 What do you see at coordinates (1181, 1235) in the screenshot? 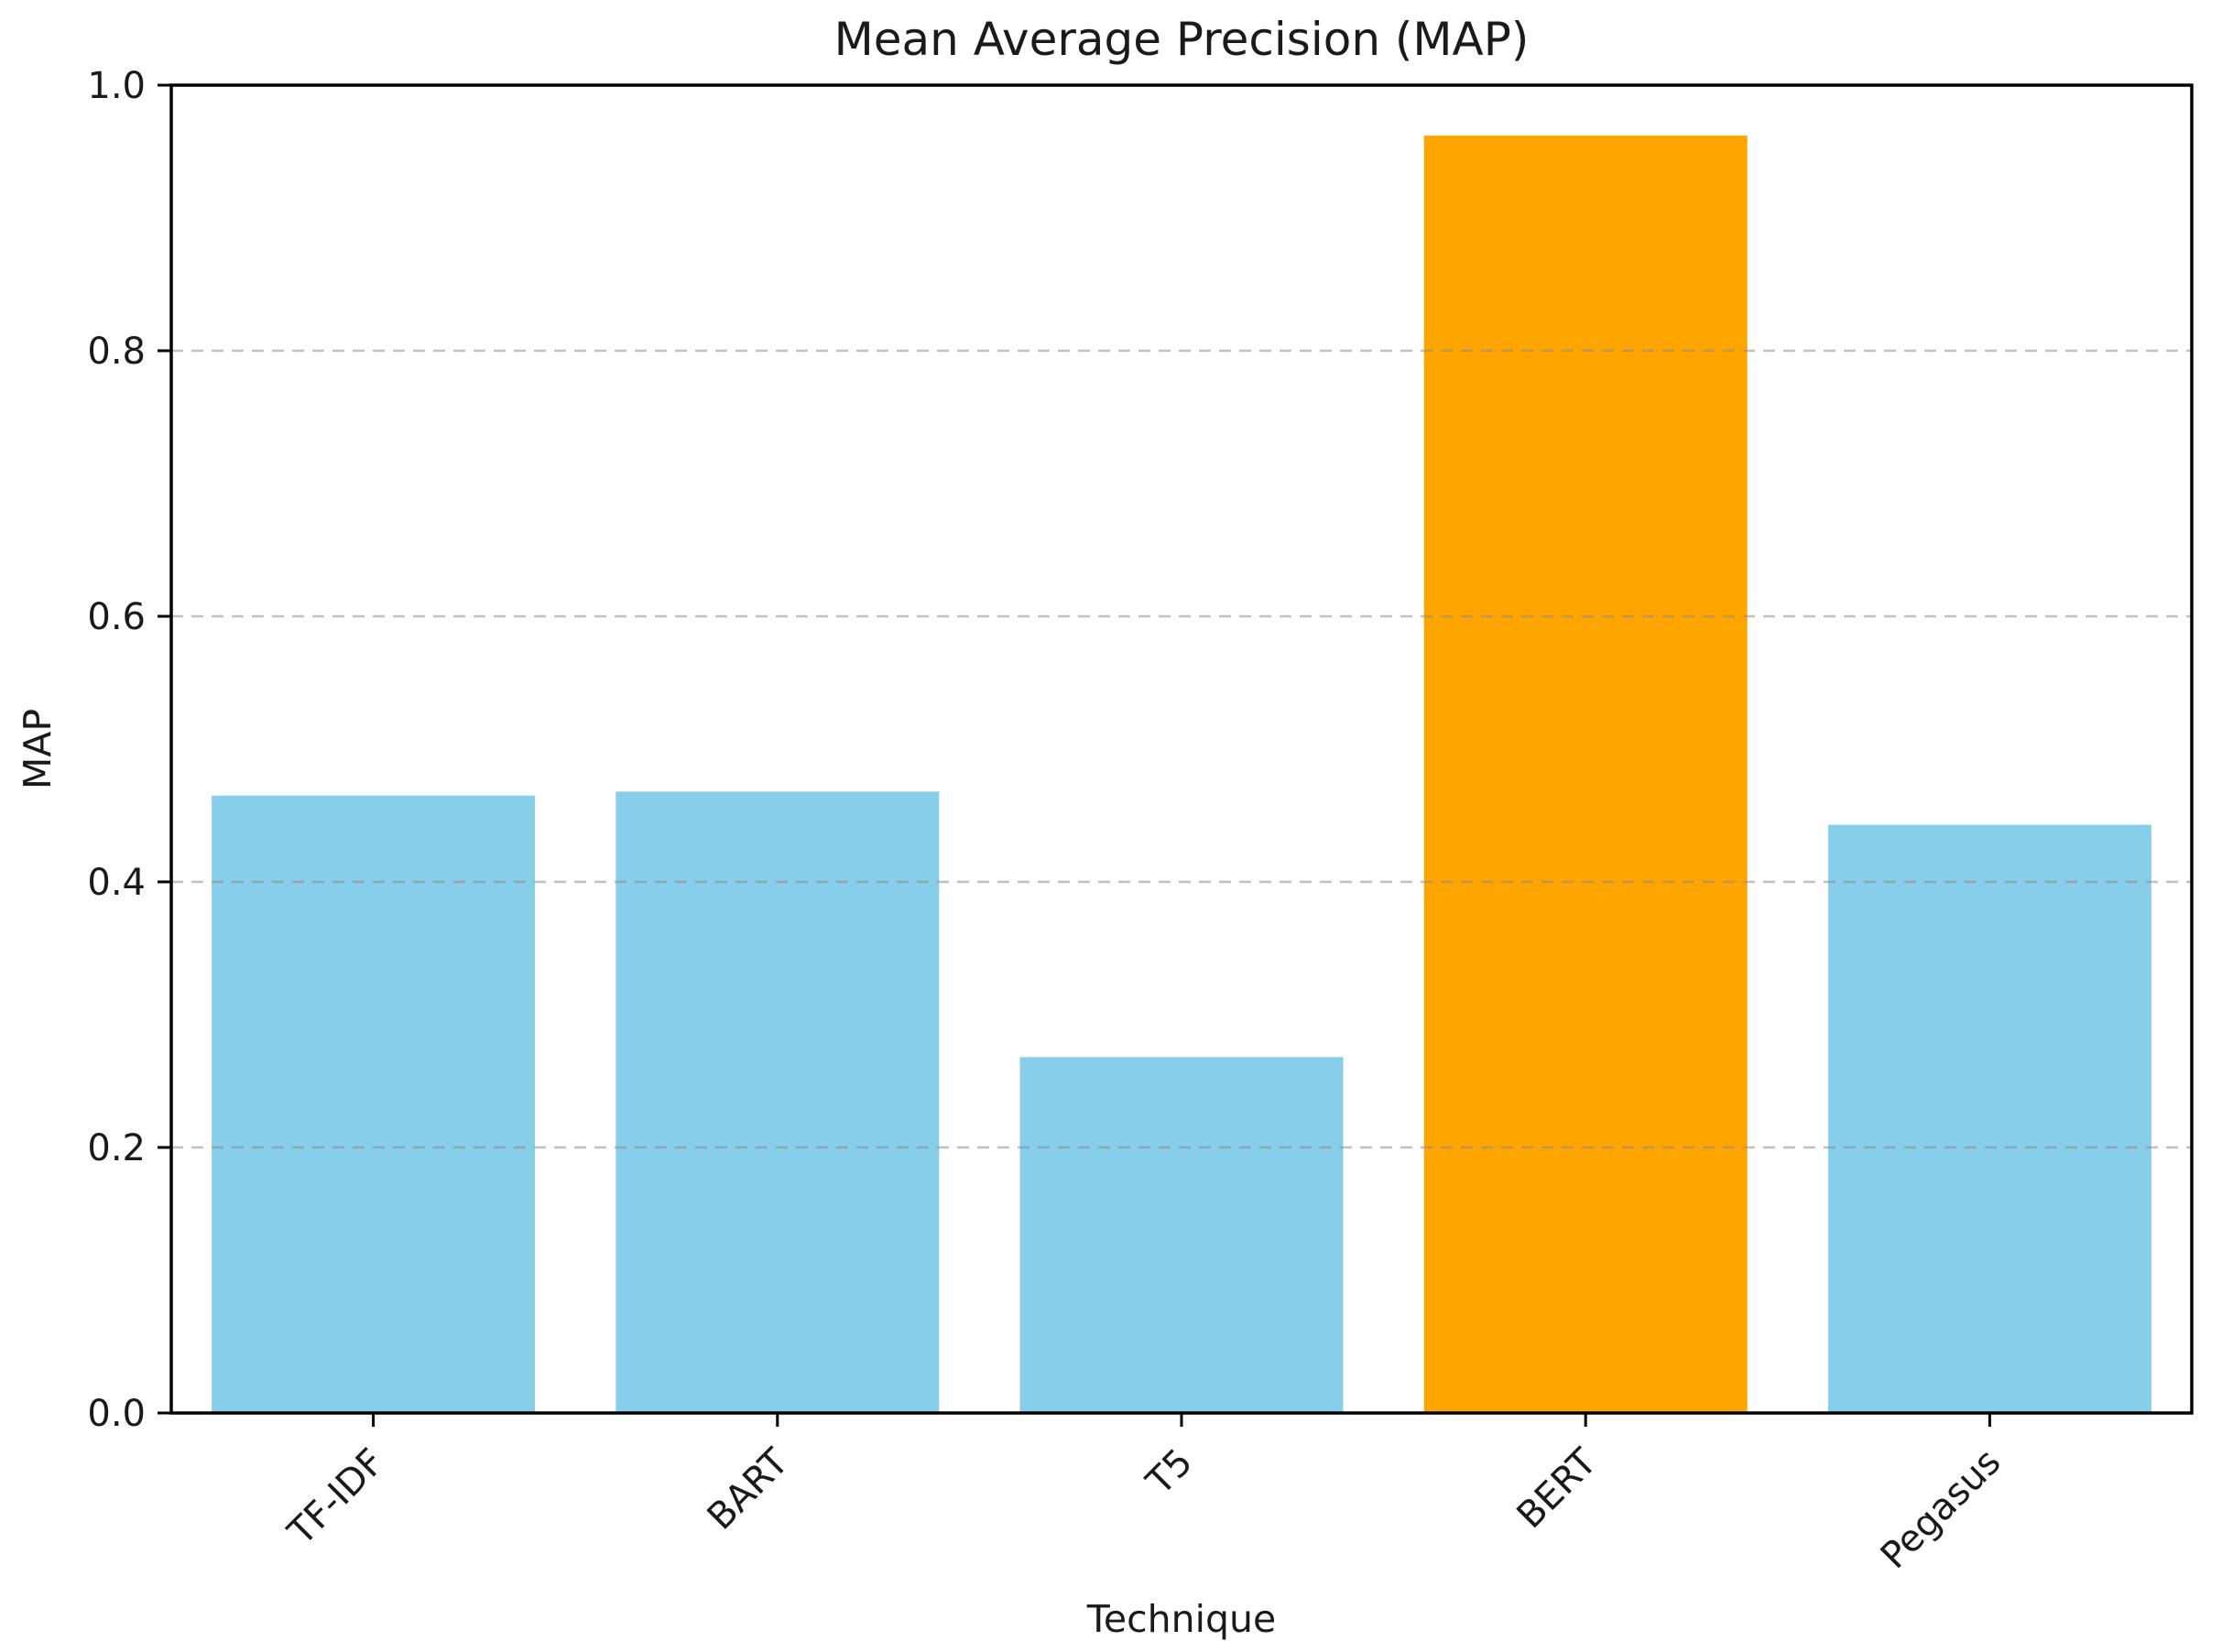
I see `bar-t5` at bounding box center [1181, 1235].